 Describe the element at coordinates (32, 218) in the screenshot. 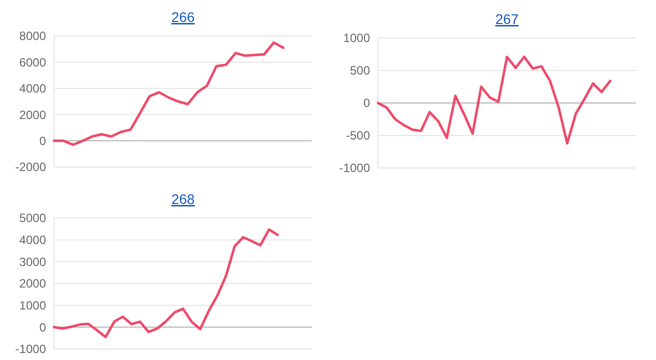

I see `y-tick-label: 5000` at that location.